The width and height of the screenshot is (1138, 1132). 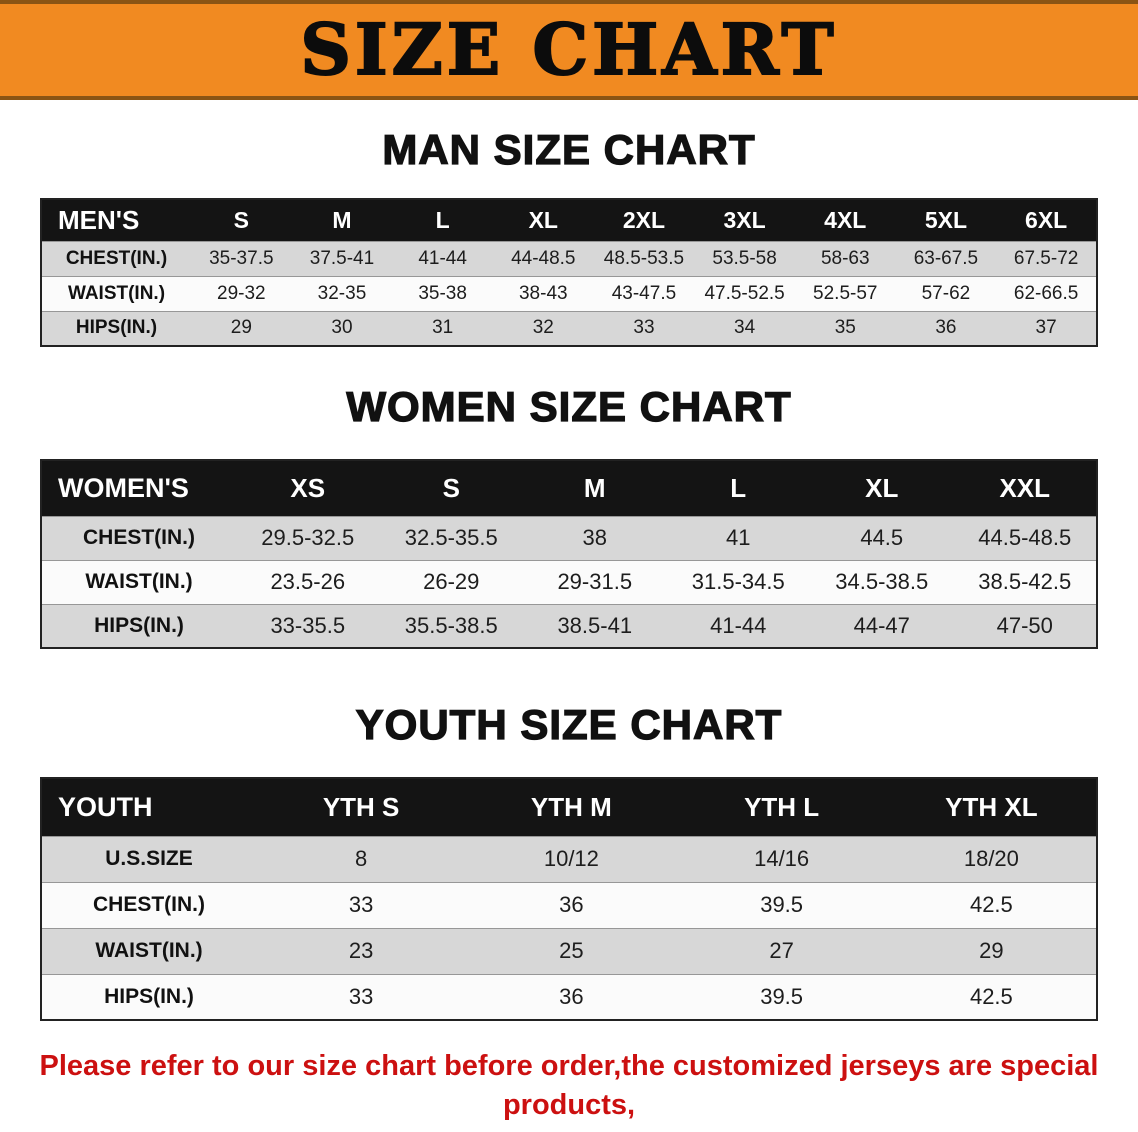 I want to click on measurement-value: 63-67.5, so click(x=946, y=258).